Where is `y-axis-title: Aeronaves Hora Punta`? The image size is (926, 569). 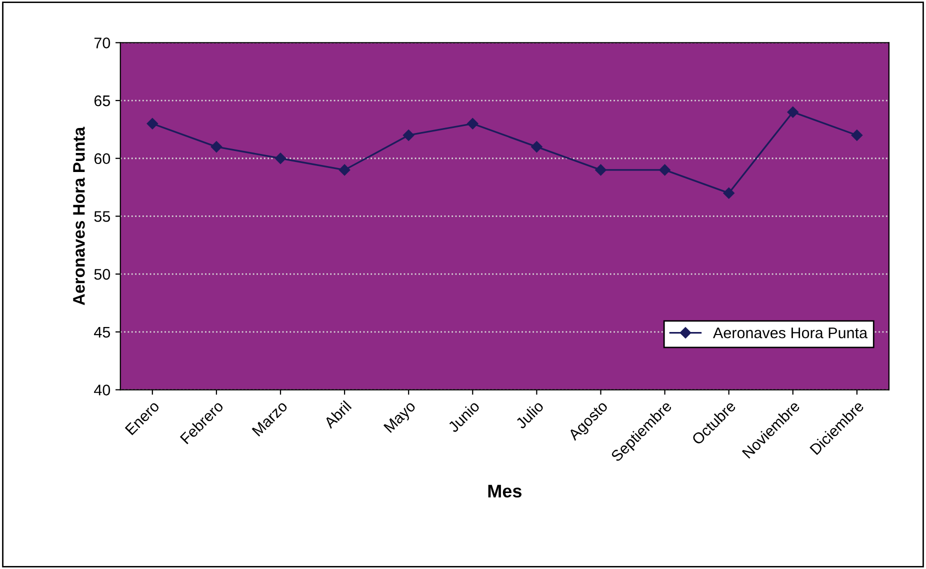 y-axis-title: Aeronaves Hora Punta is located at coordinates (79, 216).